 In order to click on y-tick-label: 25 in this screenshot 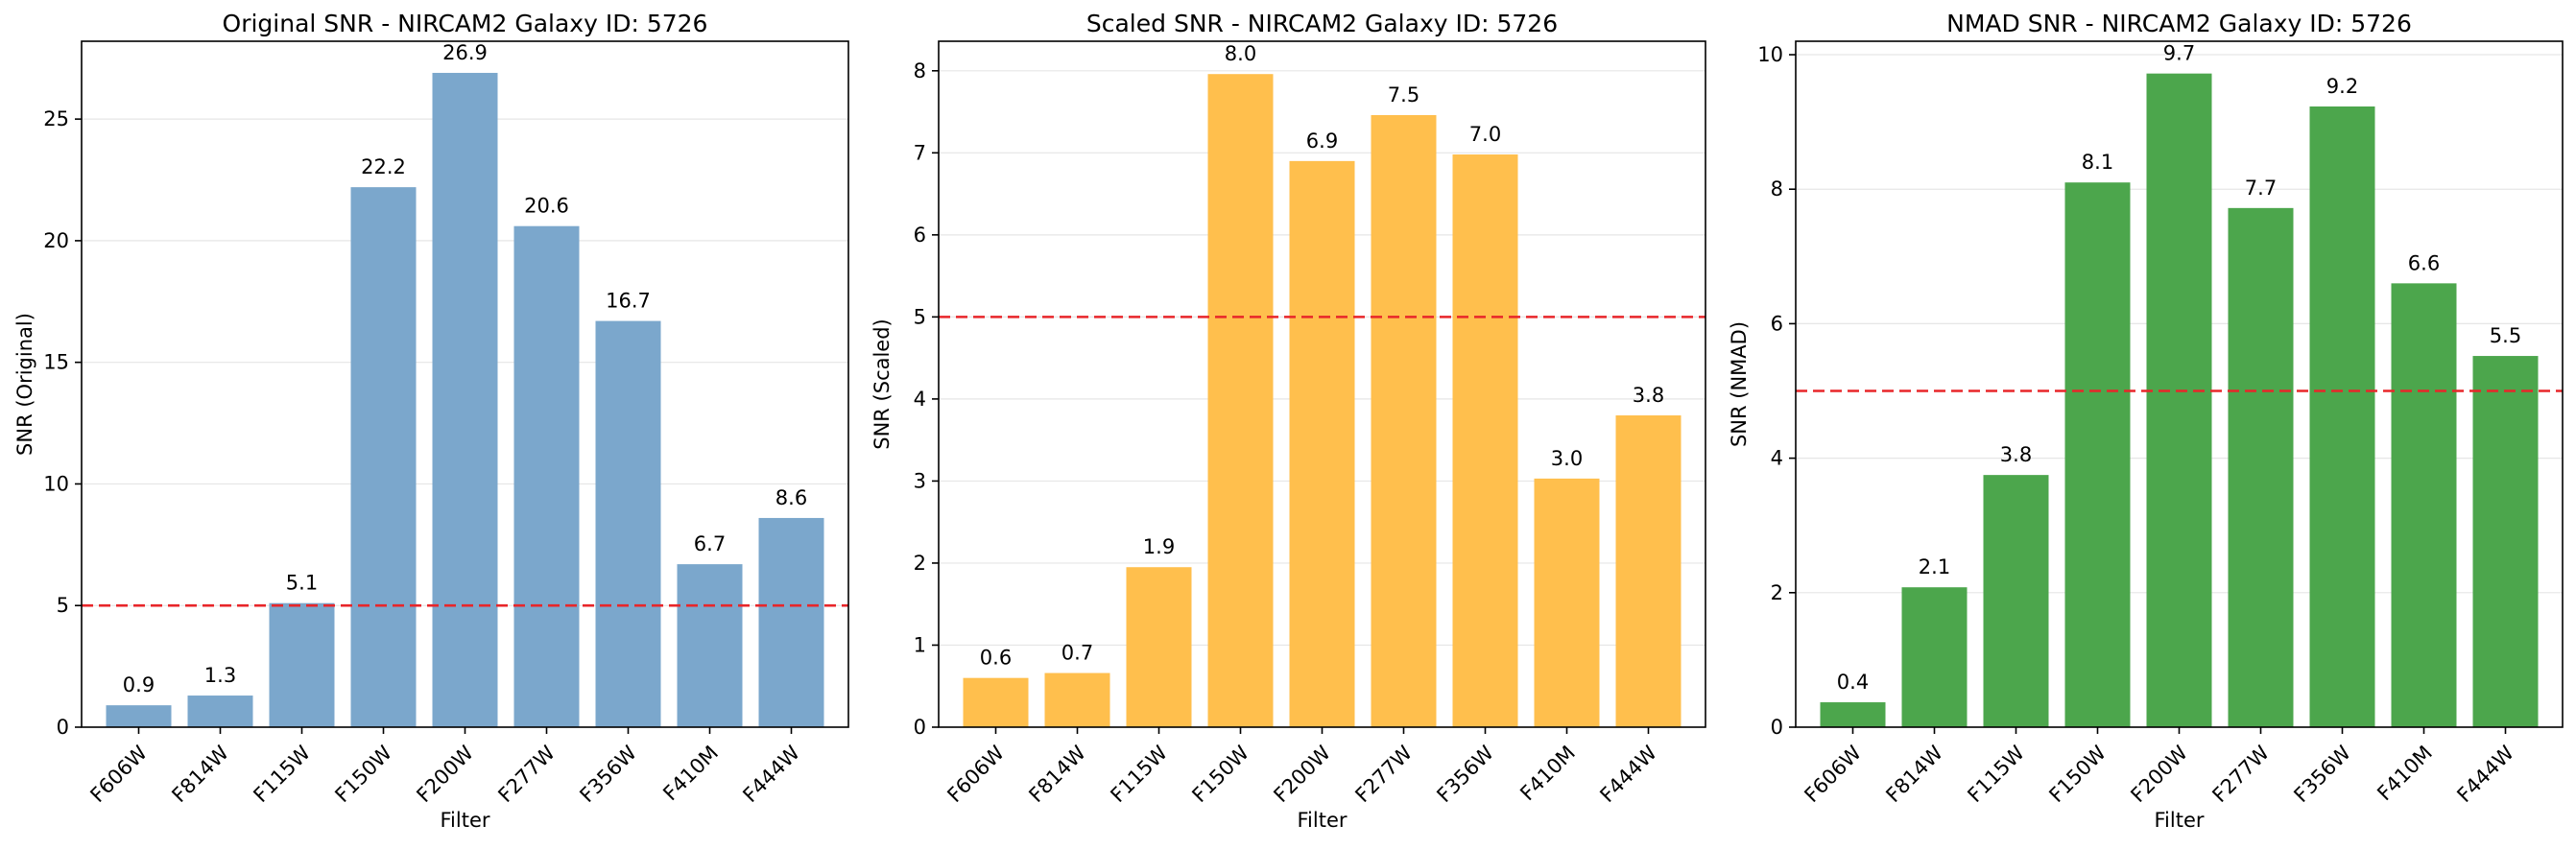, I will do `click(56, 118)`.